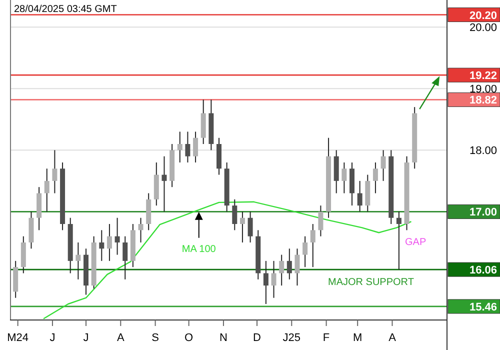  What do you see at coordinates (483, 270) in the screenshot?
I see `ref-line-label: 16.06` at bounding box center [483, 270].